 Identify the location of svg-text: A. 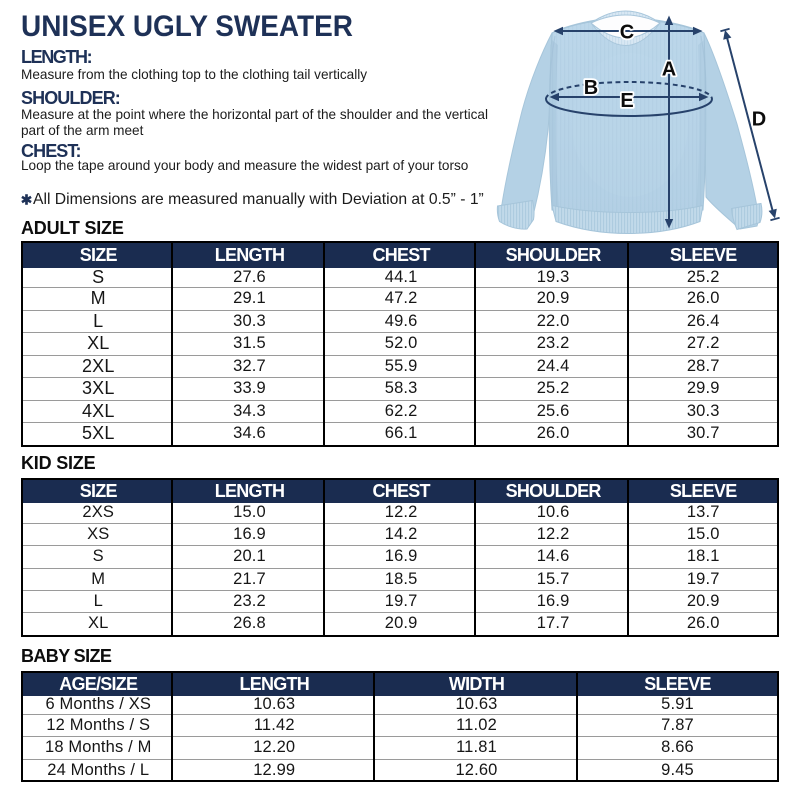
(669, 69).